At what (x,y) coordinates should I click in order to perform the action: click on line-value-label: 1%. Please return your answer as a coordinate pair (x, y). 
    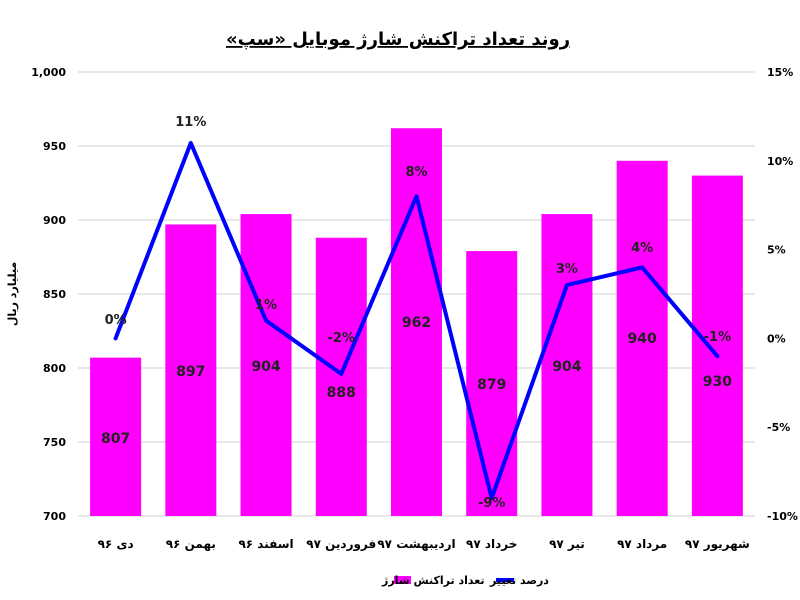
    Looking at the image, I should click on (266, 305).